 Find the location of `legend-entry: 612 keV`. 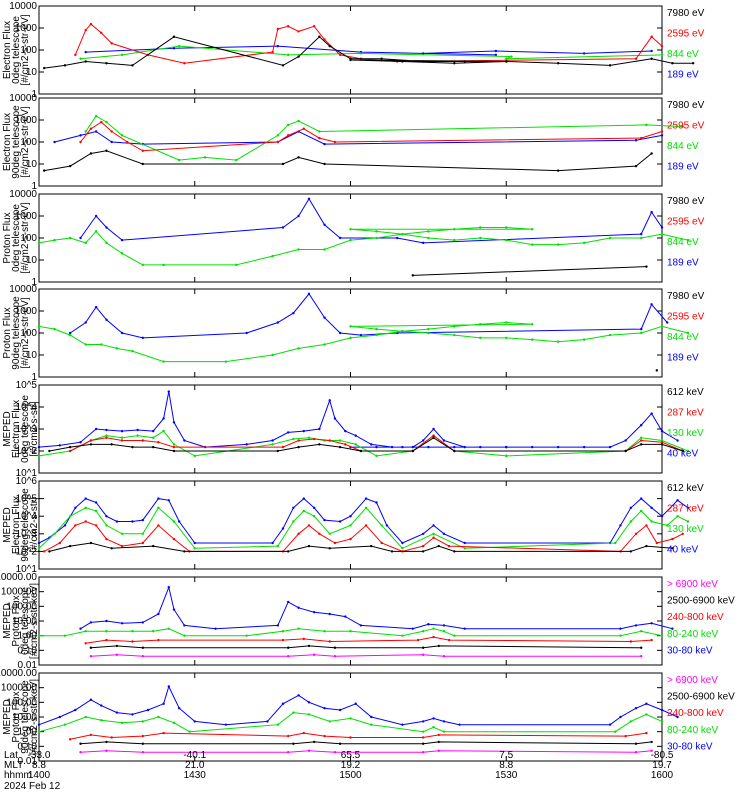

legend-entry: 612 keV is located at coordinates (685, 488).